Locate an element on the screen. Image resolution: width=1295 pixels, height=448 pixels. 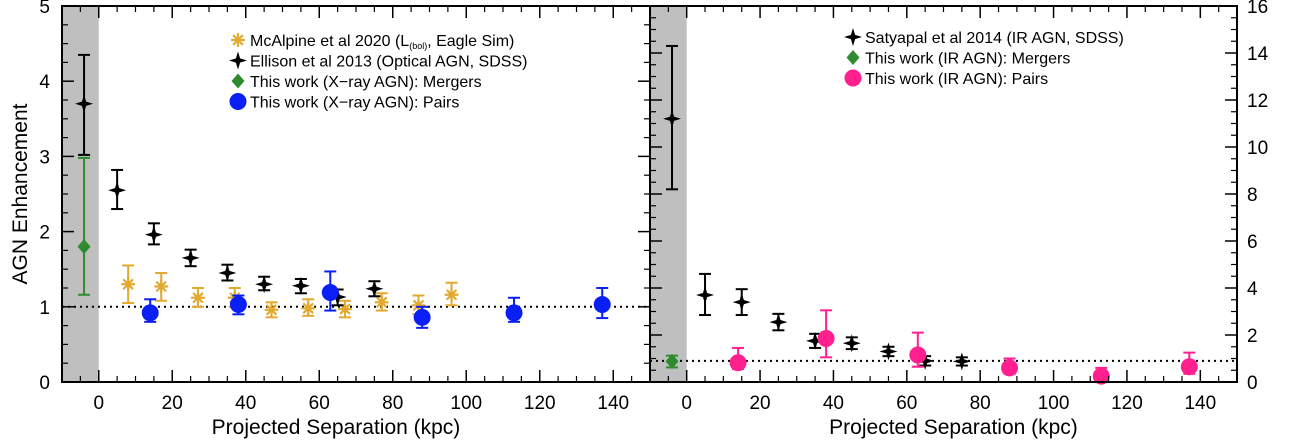
error-bar is located at coordinates (84, 226).